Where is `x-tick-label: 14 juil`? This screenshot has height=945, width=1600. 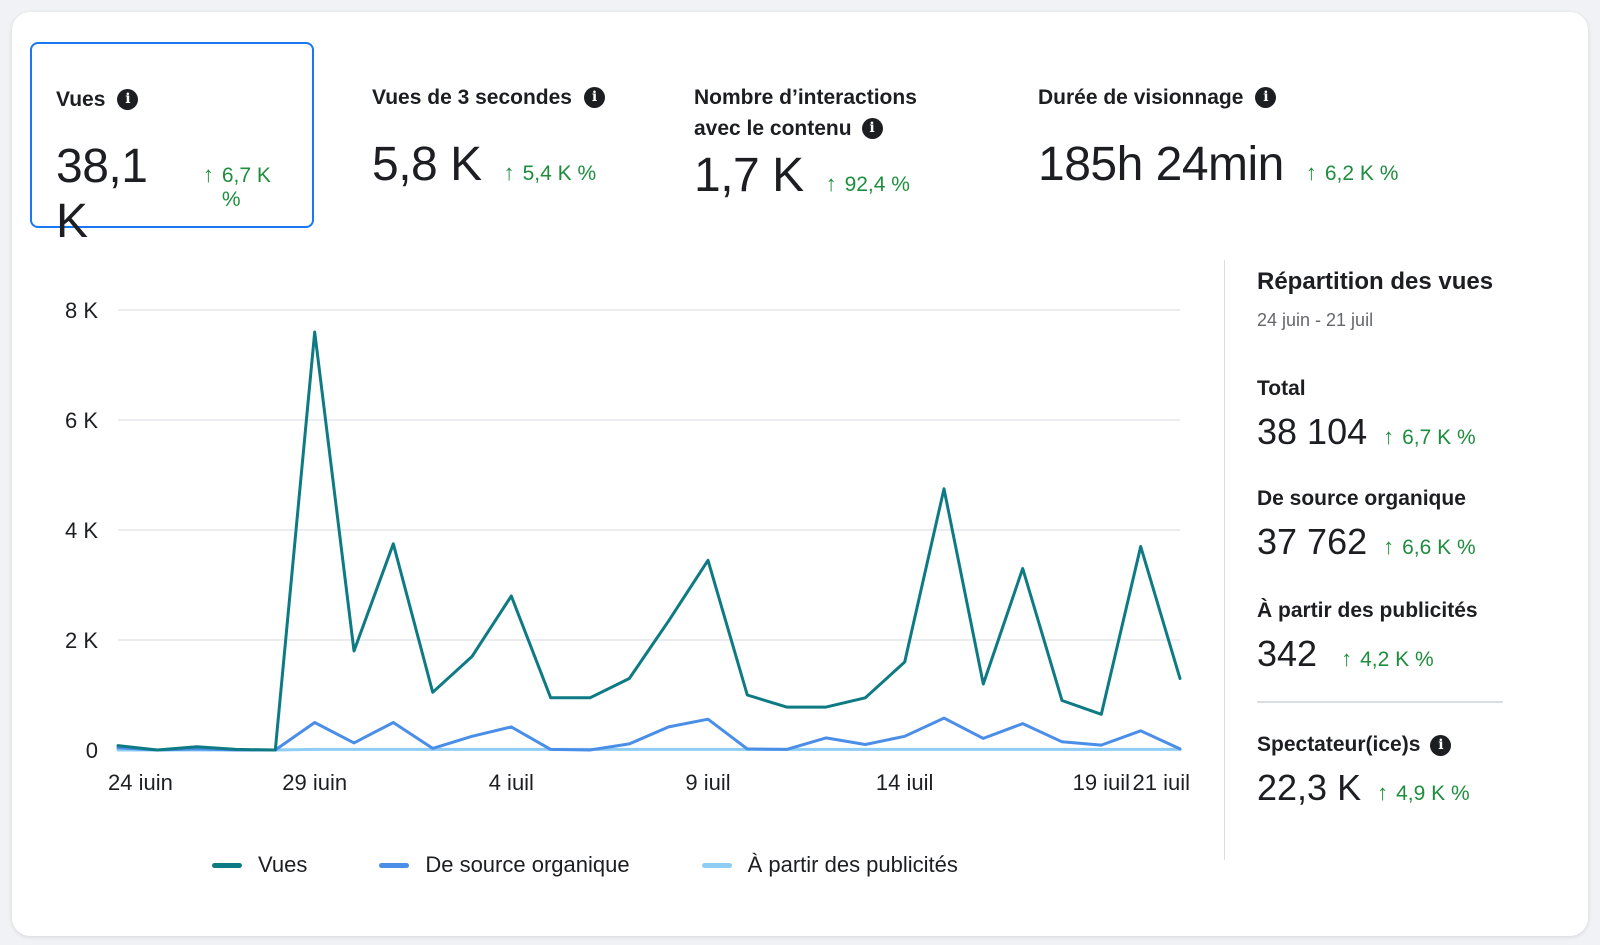 x-tick-label: 14 juil is located at coordinates (904, 780).